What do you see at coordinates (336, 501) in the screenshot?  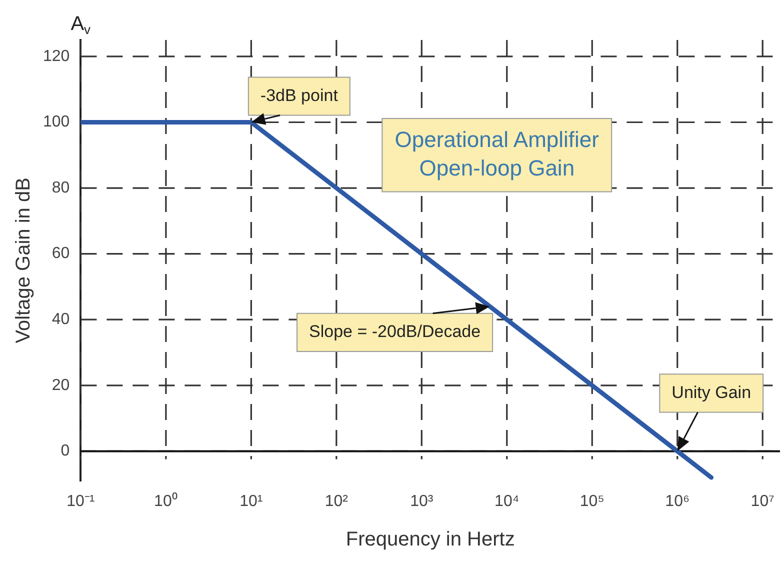 I see `x-tick-label: 10²` at bounding box center [336, 501].